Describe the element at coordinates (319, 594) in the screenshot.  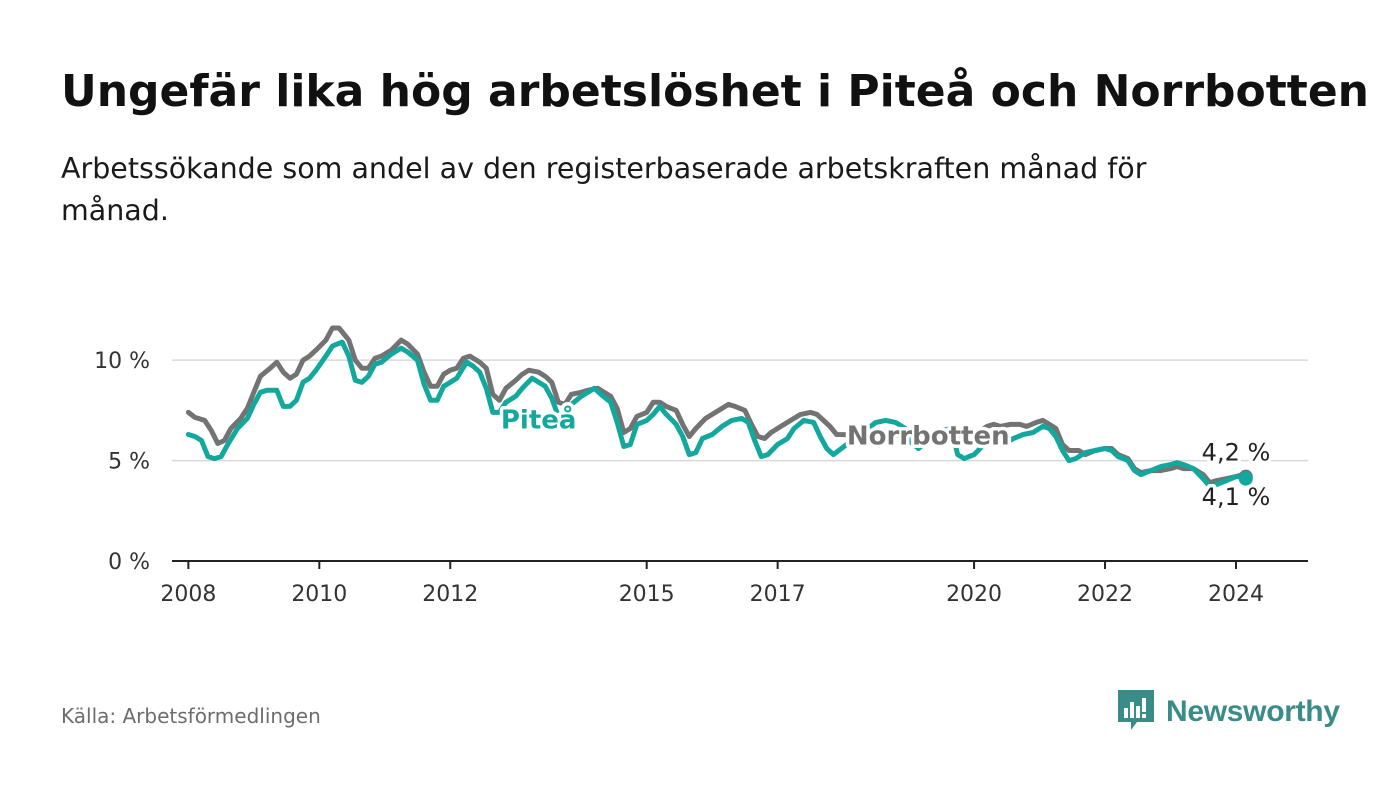
I see `x-tick-label: 2010` at that location.